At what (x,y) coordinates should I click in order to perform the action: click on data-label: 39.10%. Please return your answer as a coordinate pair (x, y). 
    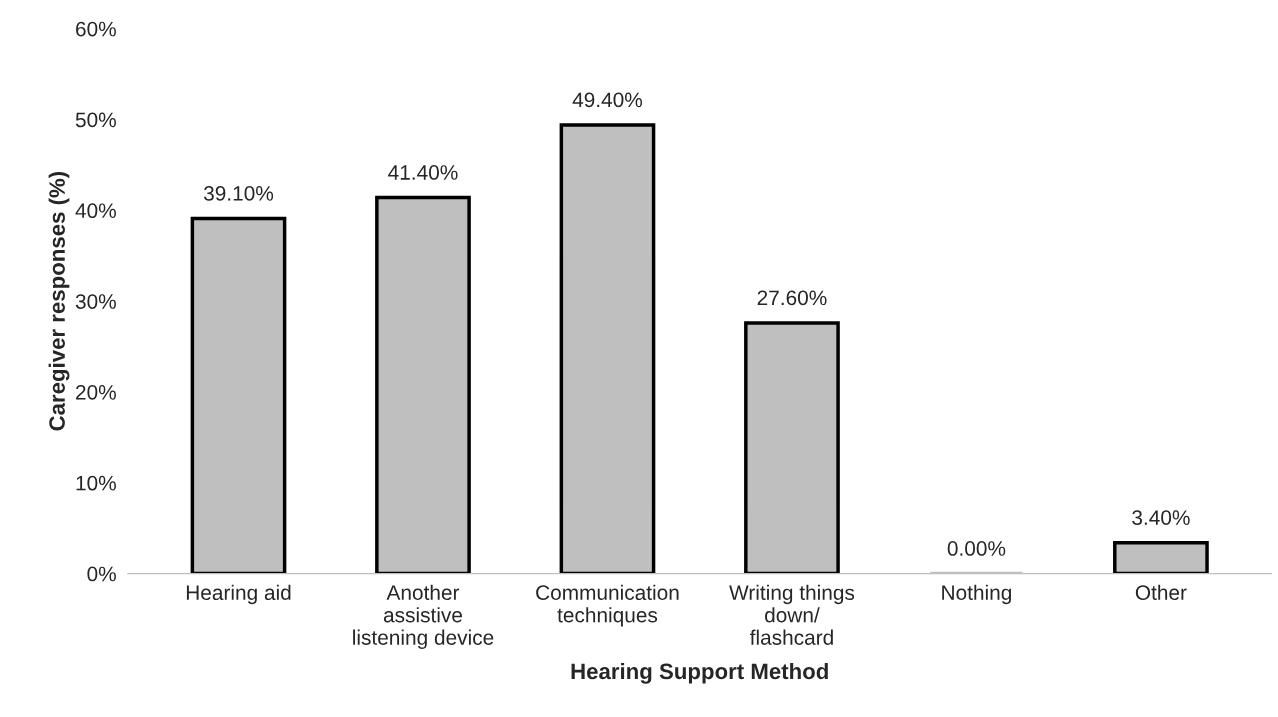
    Looking at the image, I should click on (238, 193).